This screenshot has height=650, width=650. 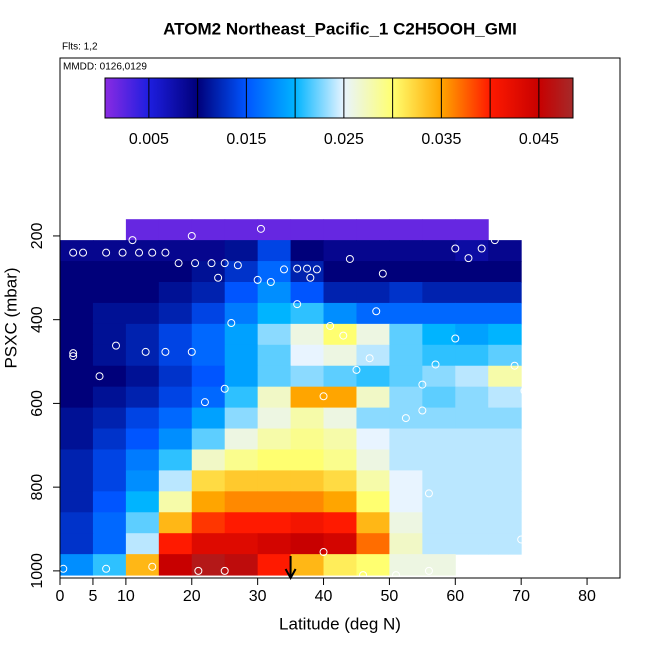 I want to click on colorbar-tick-label: 0.005, so click(x=149, y=139).